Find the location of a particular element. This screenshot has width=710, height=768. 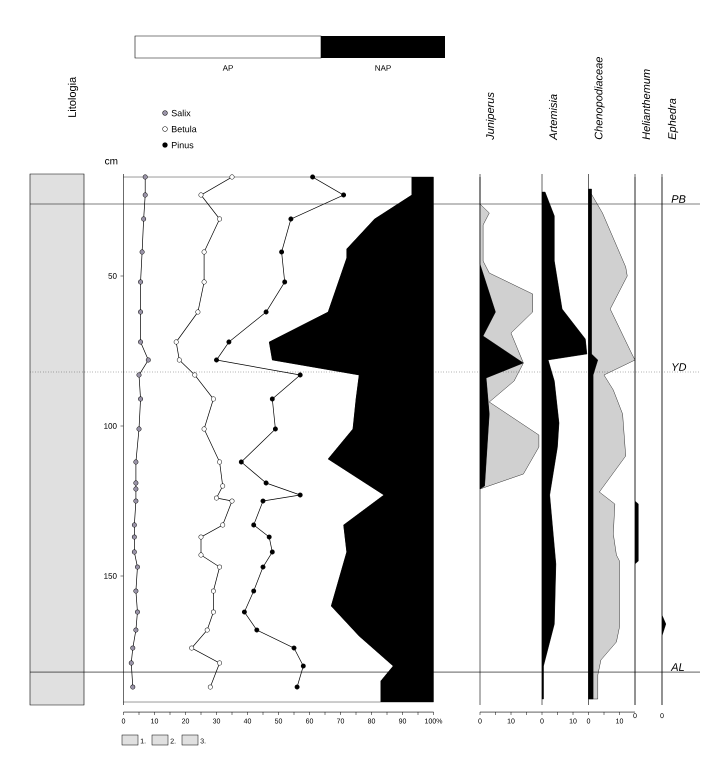

y-tick-label: 50 is located at coordinates (112, 276).